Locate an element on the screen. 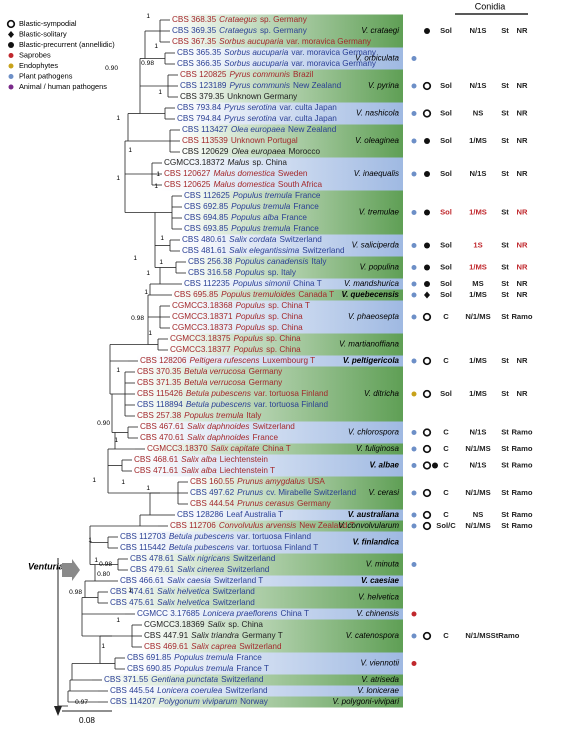 The height and width of the screenshot is (735, 561). origin: Norway is located at coordinates (254, 701).